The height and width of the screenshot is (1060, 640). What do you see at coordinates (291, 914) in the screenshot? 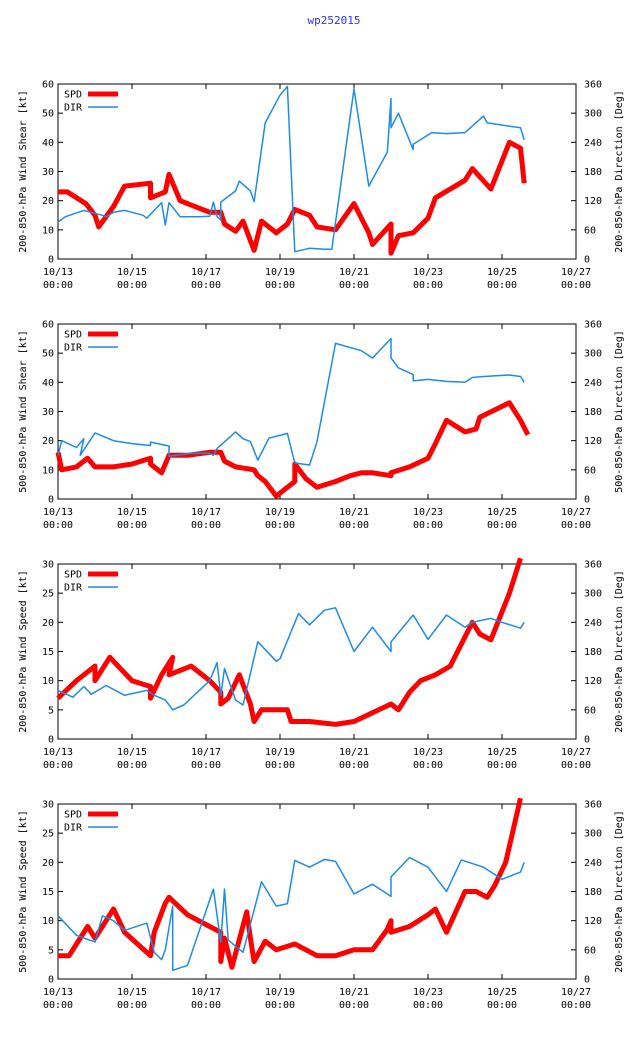
I see `dir-series-line` at bounding box center [291, 914].